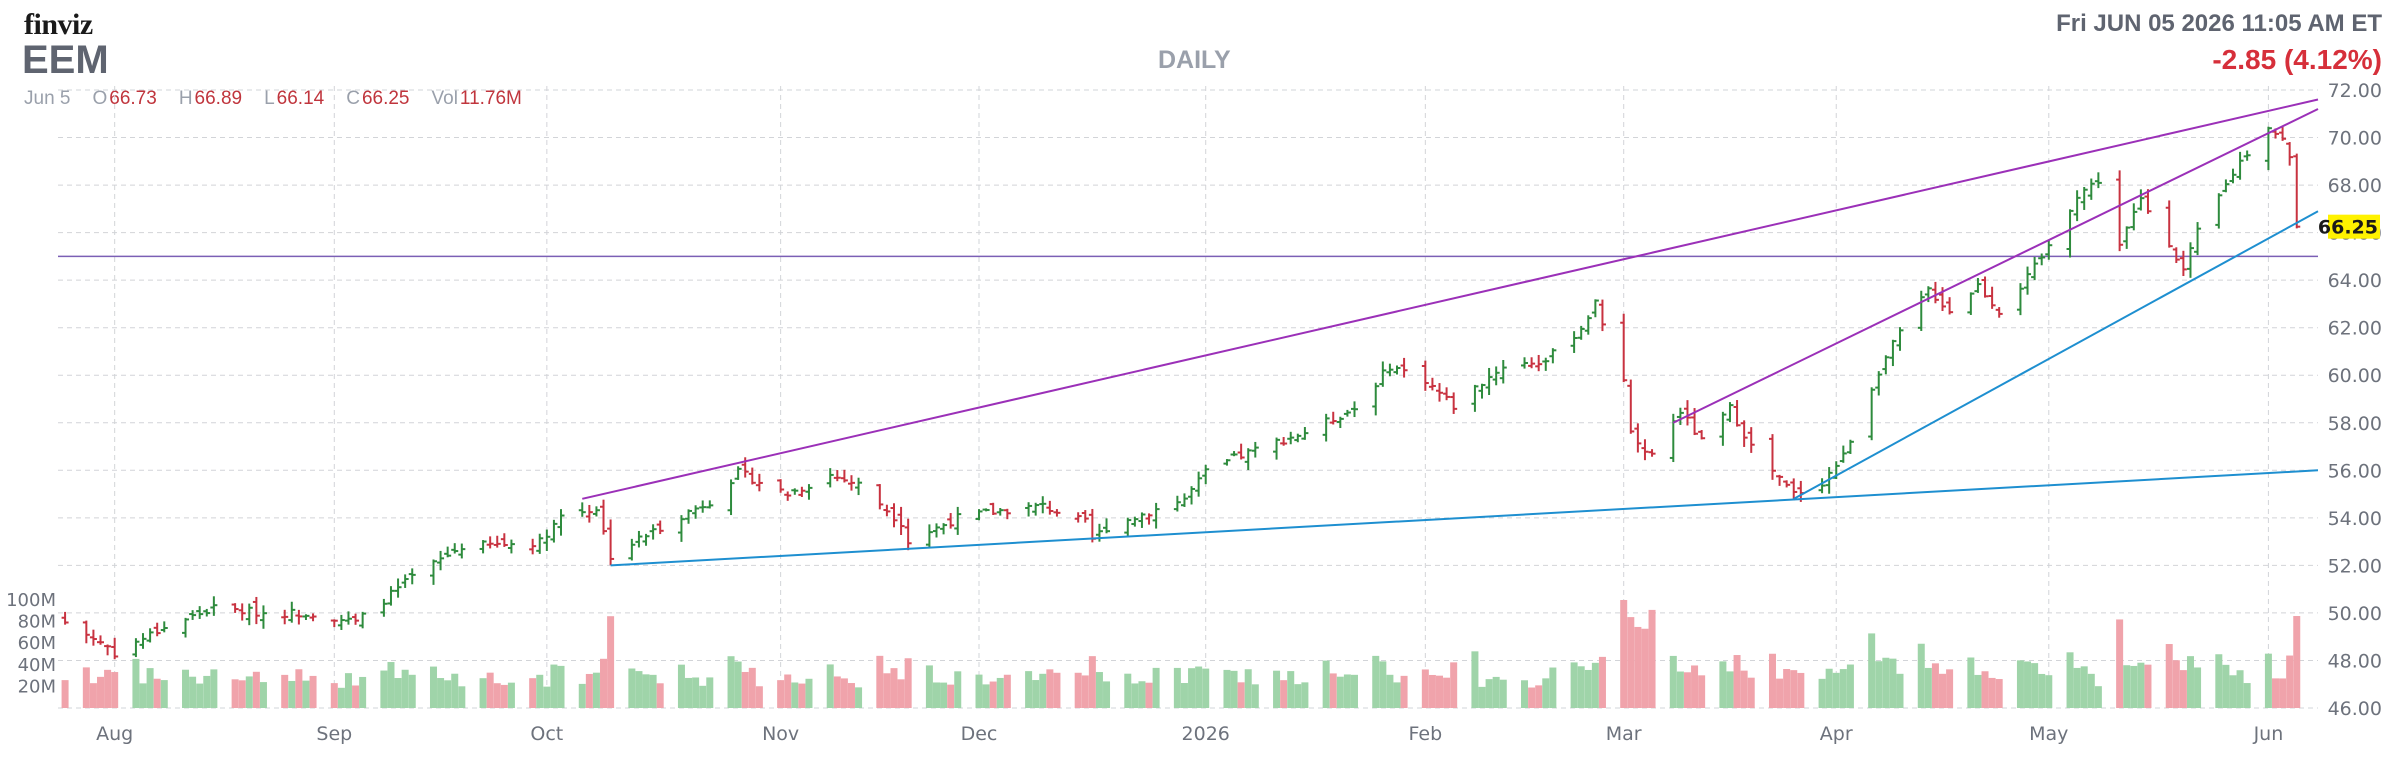 Image resolution: width=2400 pixels, height=759 pixels. Describe the element at coordinates (218, 98) in the screenshot. I see `high-value: 66.89` at that location.